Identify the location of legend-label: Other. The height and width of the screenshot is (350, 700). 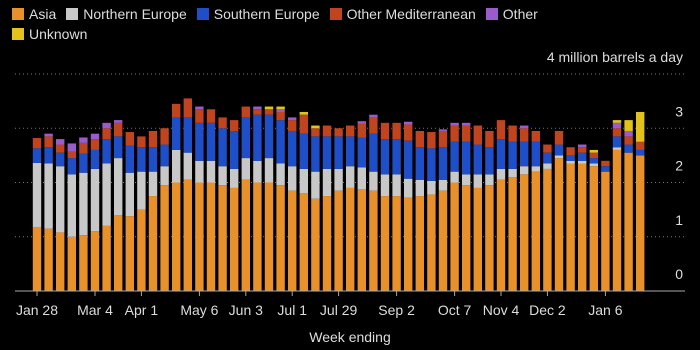
(520, 14).